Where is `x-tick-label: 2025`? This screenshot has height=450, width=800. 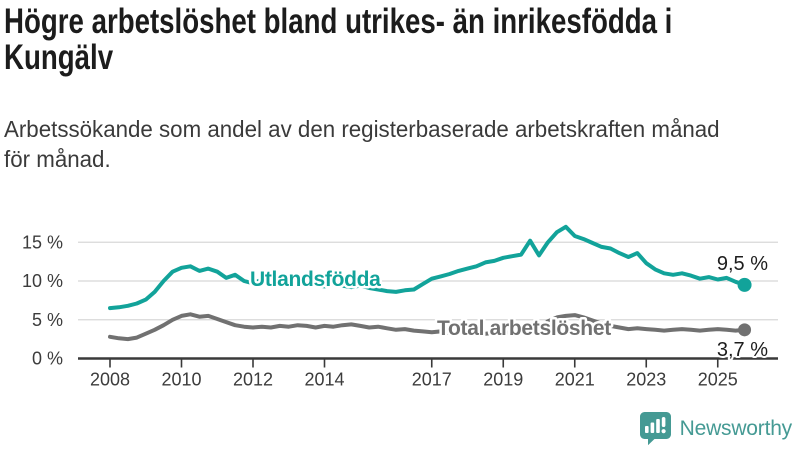 x-tick-label: 2025 is located at coordinates (718, 380).